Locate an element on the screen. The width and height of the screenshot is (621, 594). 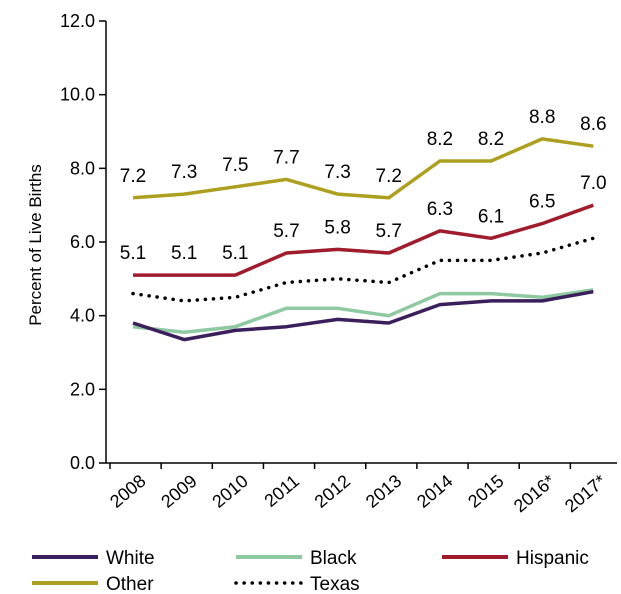
data-label-hispanic: 6.3 is located at coordinates (440, 209).